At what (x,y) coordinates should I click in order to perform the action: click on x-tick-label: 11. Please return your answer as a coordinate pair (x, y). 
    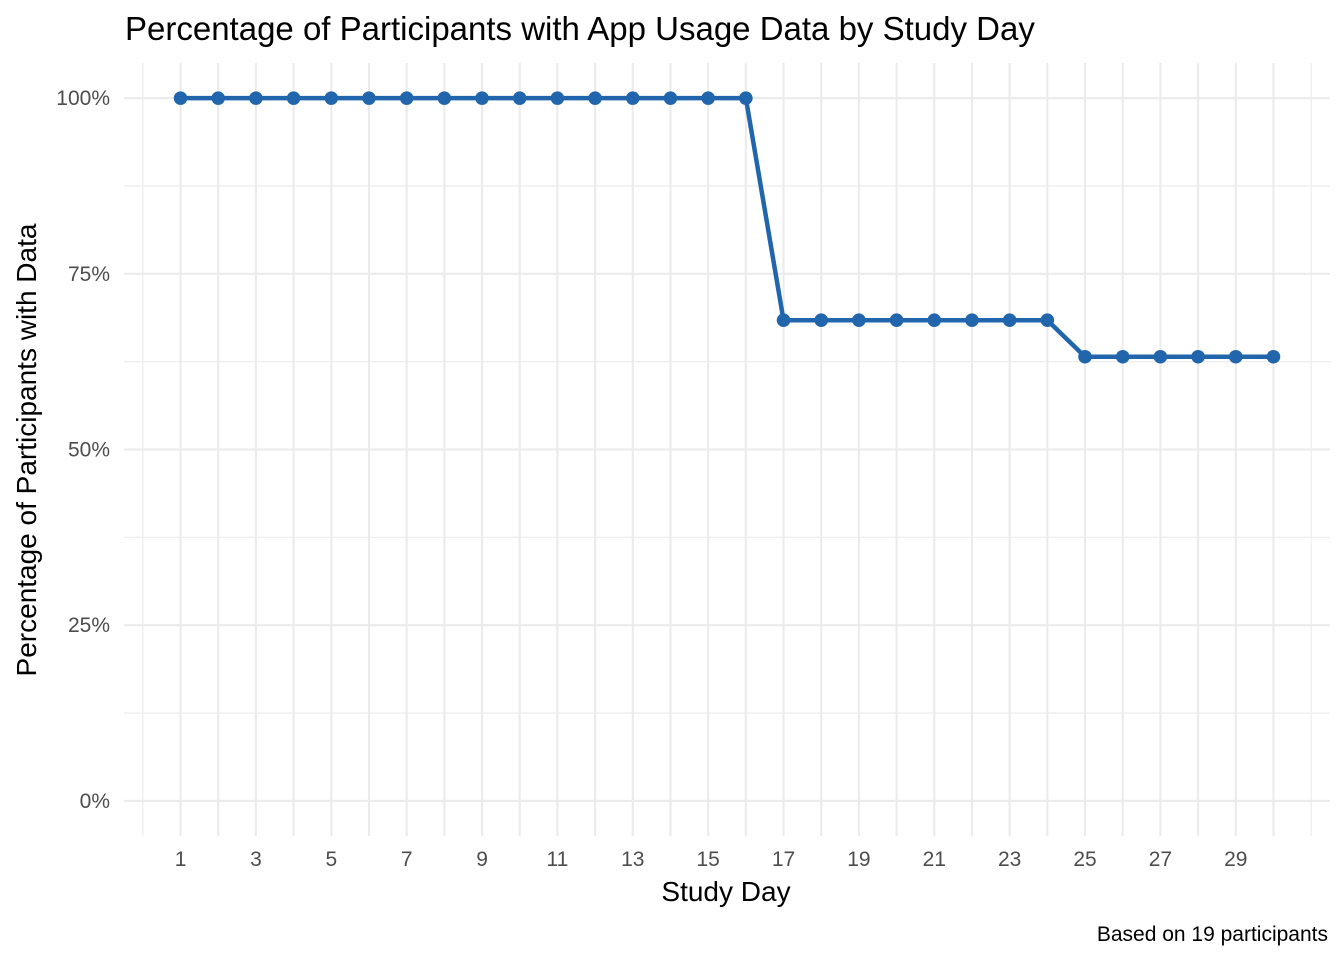
    Looking at the image, I should click on (558, 859).